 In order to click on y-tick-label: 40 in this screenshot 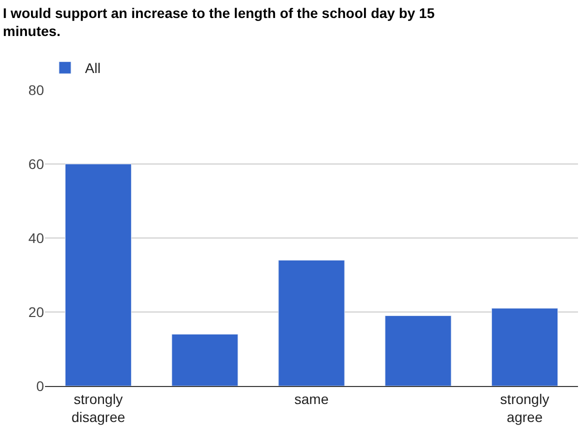, I will do `click(36, 238)`.